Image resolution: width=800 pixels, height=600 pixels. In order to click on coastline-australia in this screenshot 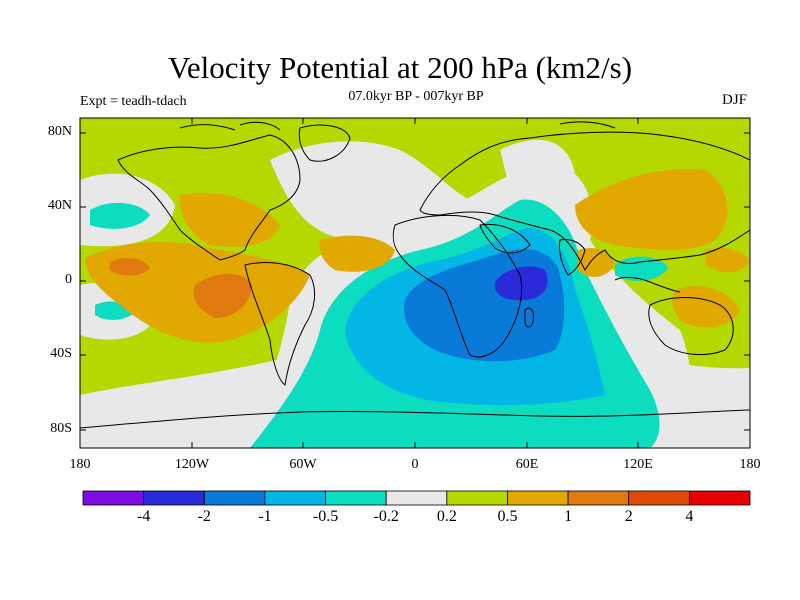, I will do `click(691, 326)`.